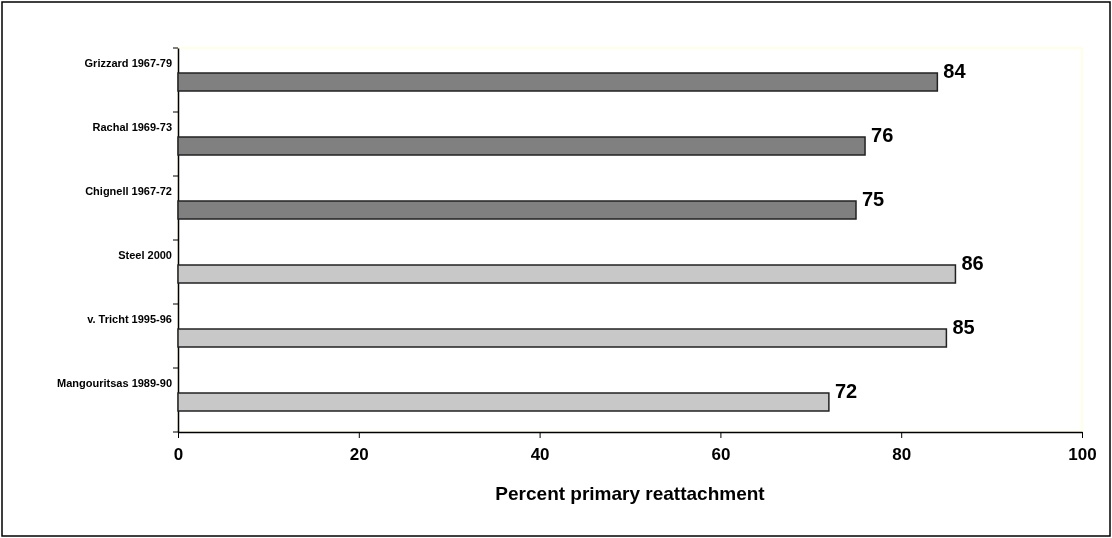 This screenshot has height=538, width=1112. Describe the element at coordinates (128, 191) in the screenshot. I see `y-tick-label: Chignell 1967-72` at that location.